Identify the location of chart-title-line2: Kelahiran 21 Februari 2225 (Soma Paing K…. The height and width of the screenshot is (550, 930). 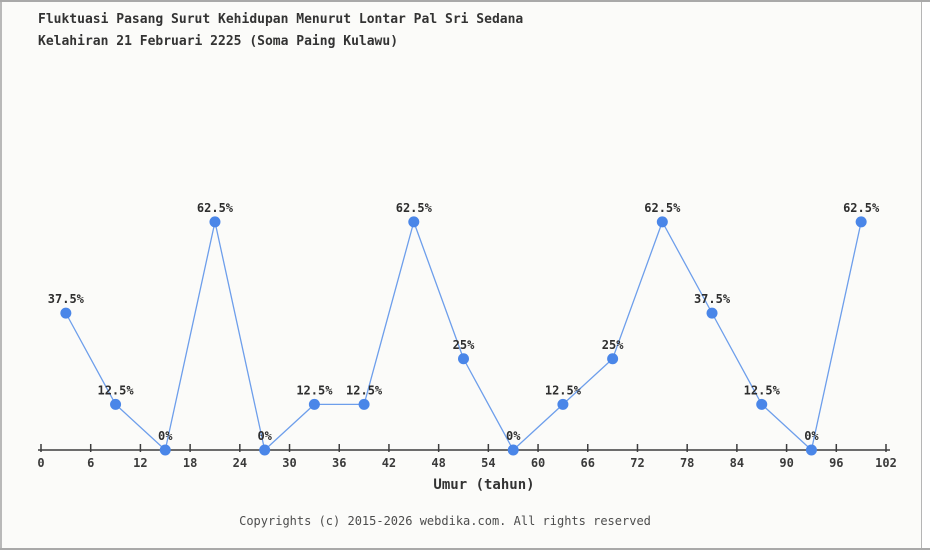
(218, 41).